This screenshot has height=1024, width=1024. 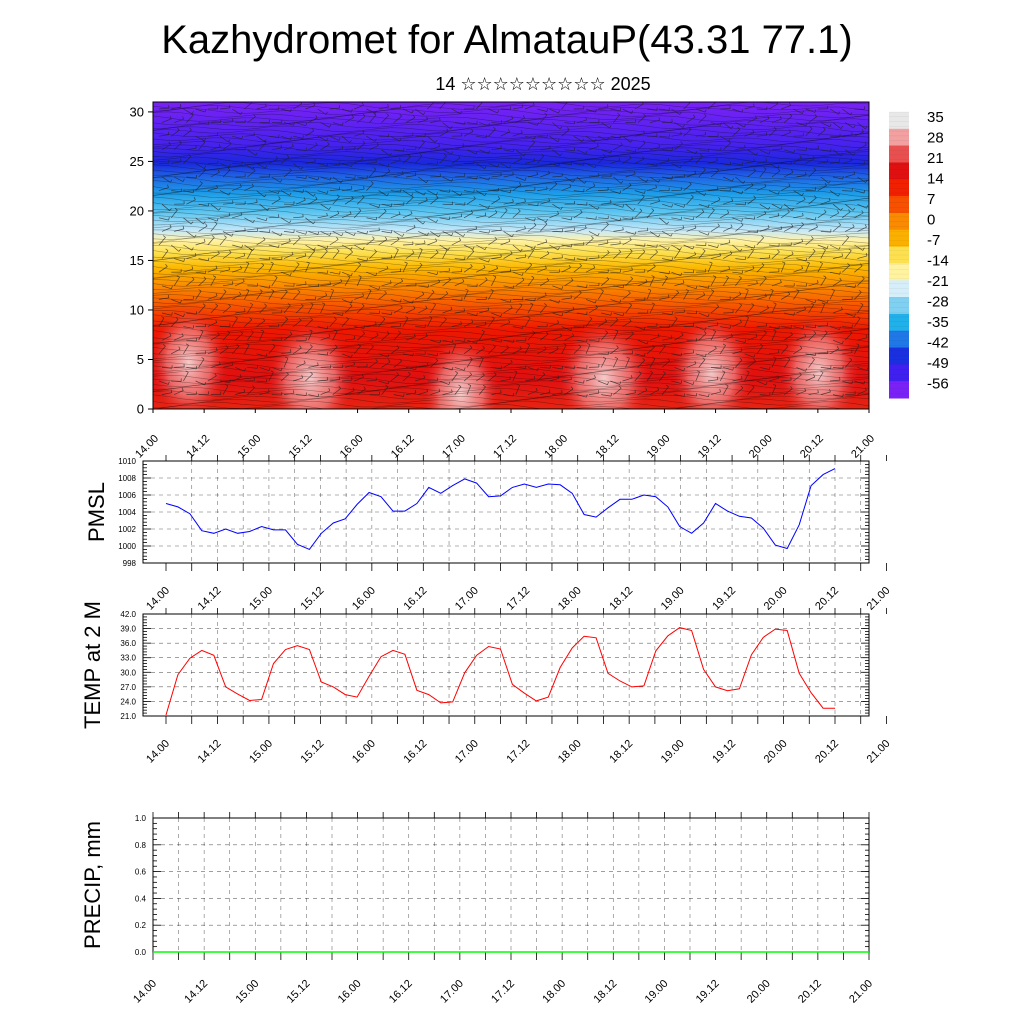 I want to click on colorbar-label: -28, so click(x=938, y=302).